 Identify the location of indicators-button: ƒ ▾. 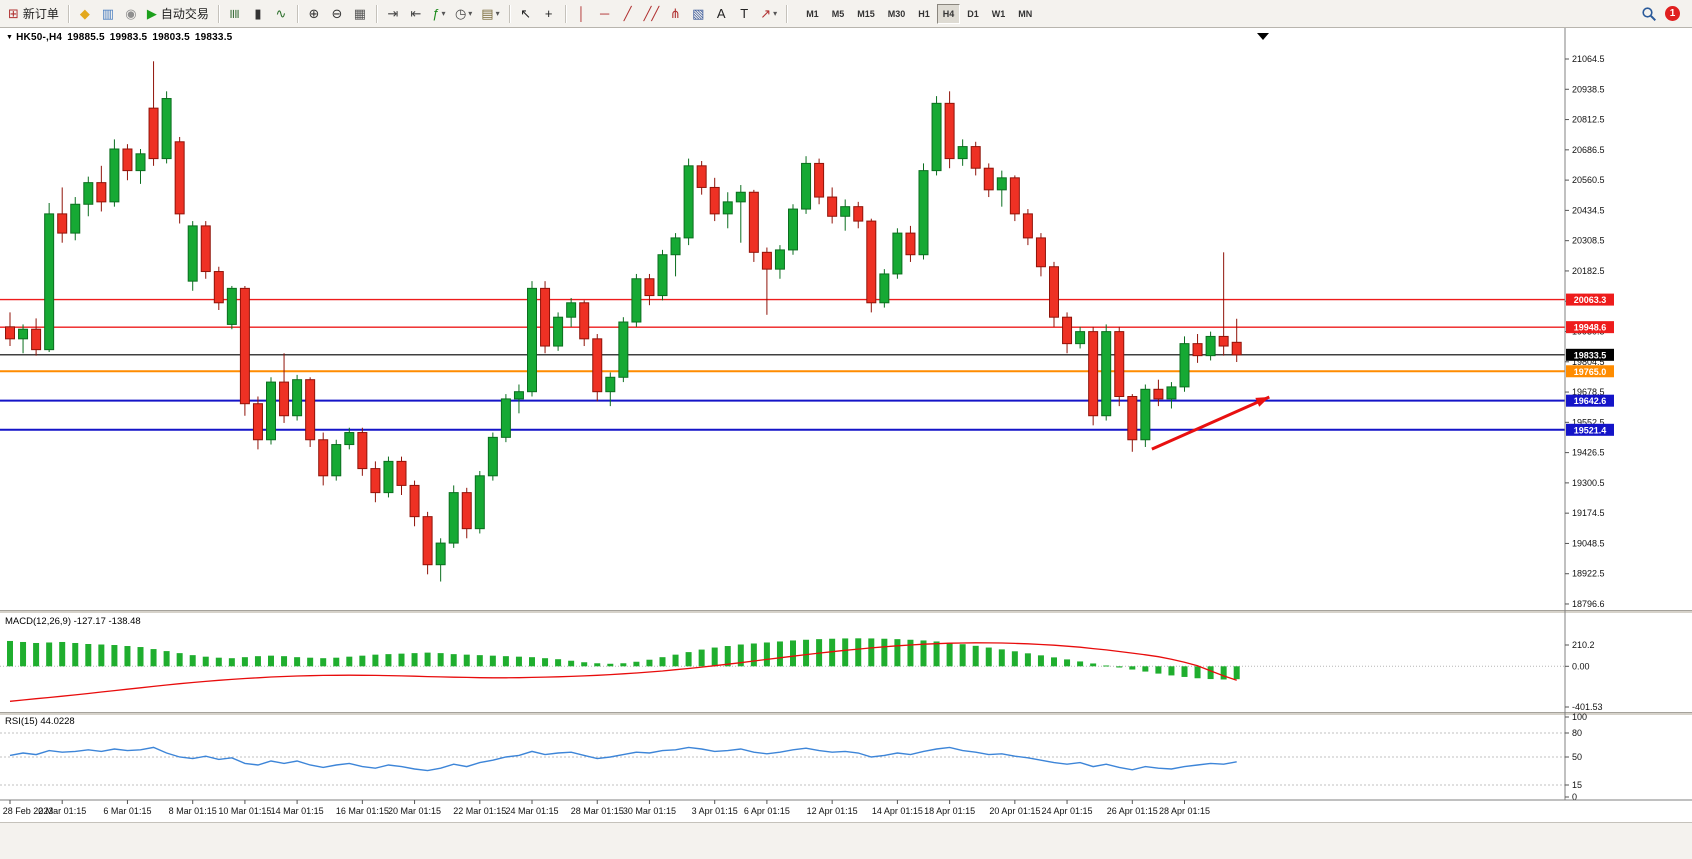
(439, 14).